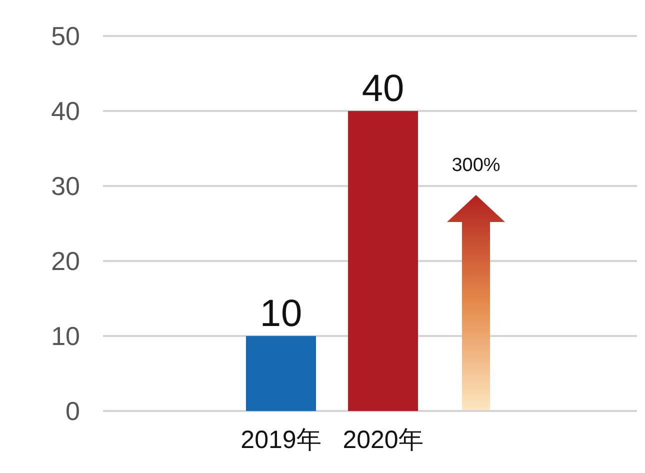 The height and width of the screenshot is (473, 645). I want to click on data-label: 10, so click(281, 314).